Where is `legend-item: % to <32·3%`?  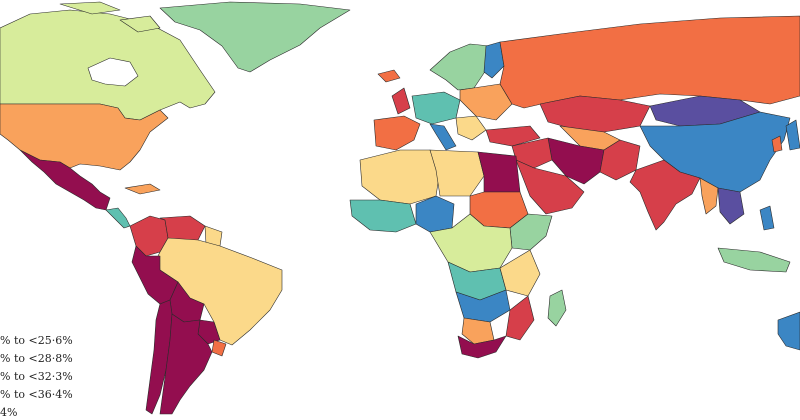
legend-item: % to <32·3% is located at coordinates (36, 376).